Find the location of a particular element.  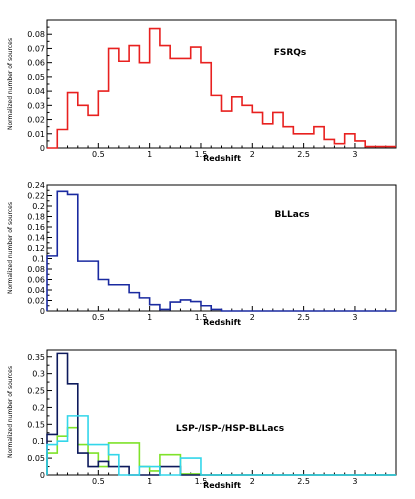

panel-title: LSP-/ISP-/HSP-BLLacs is located at coordinates (230, 429).